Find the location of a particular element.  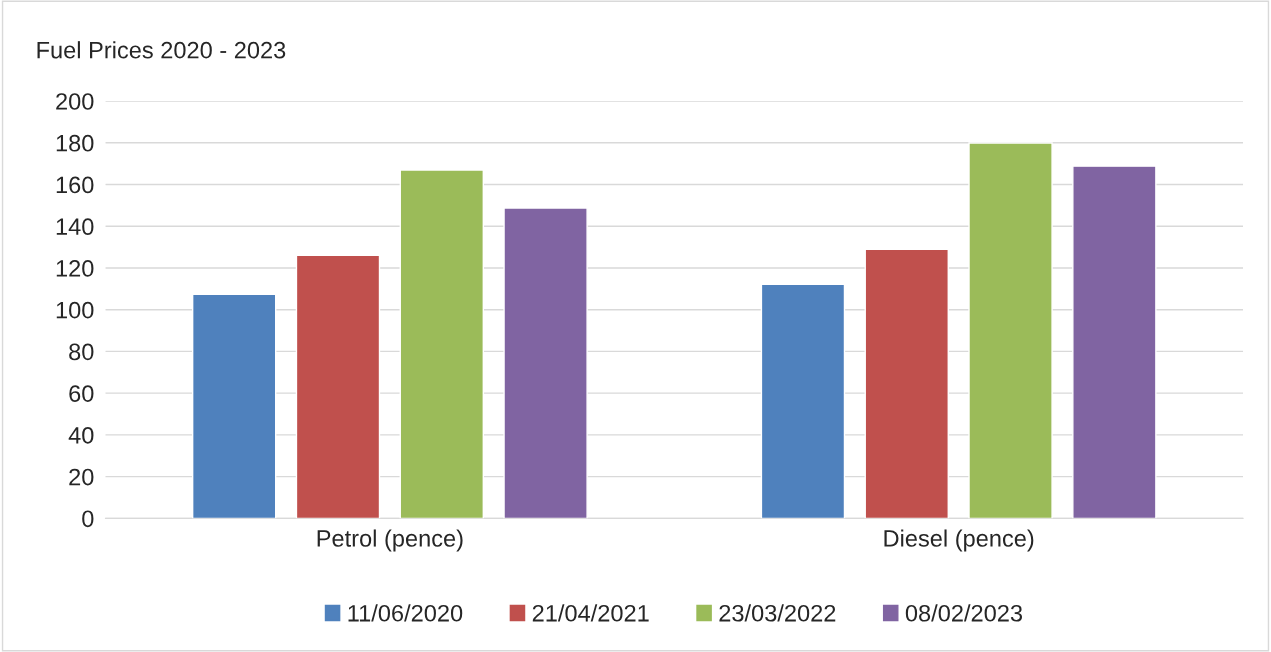

legend-label: 23/03/2022 is located at coordinates (777, 613).